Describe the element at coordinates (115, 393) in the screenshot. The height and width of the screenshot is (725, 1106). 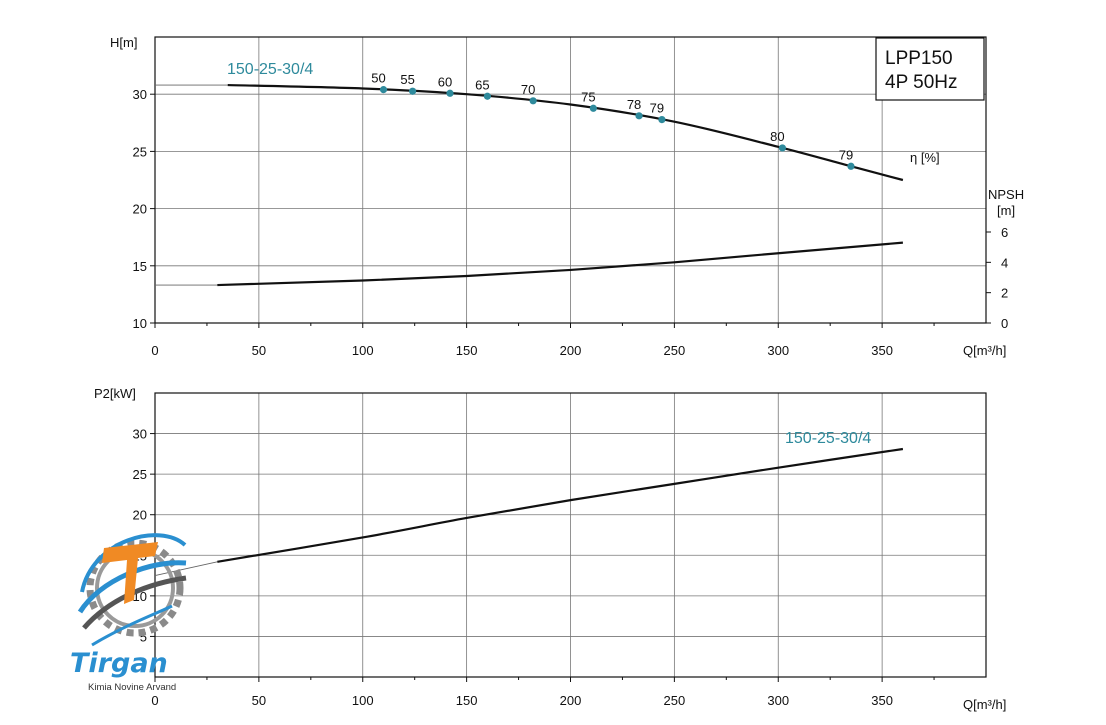
I see `power-y-axis-title: P2[kW]` at that location.